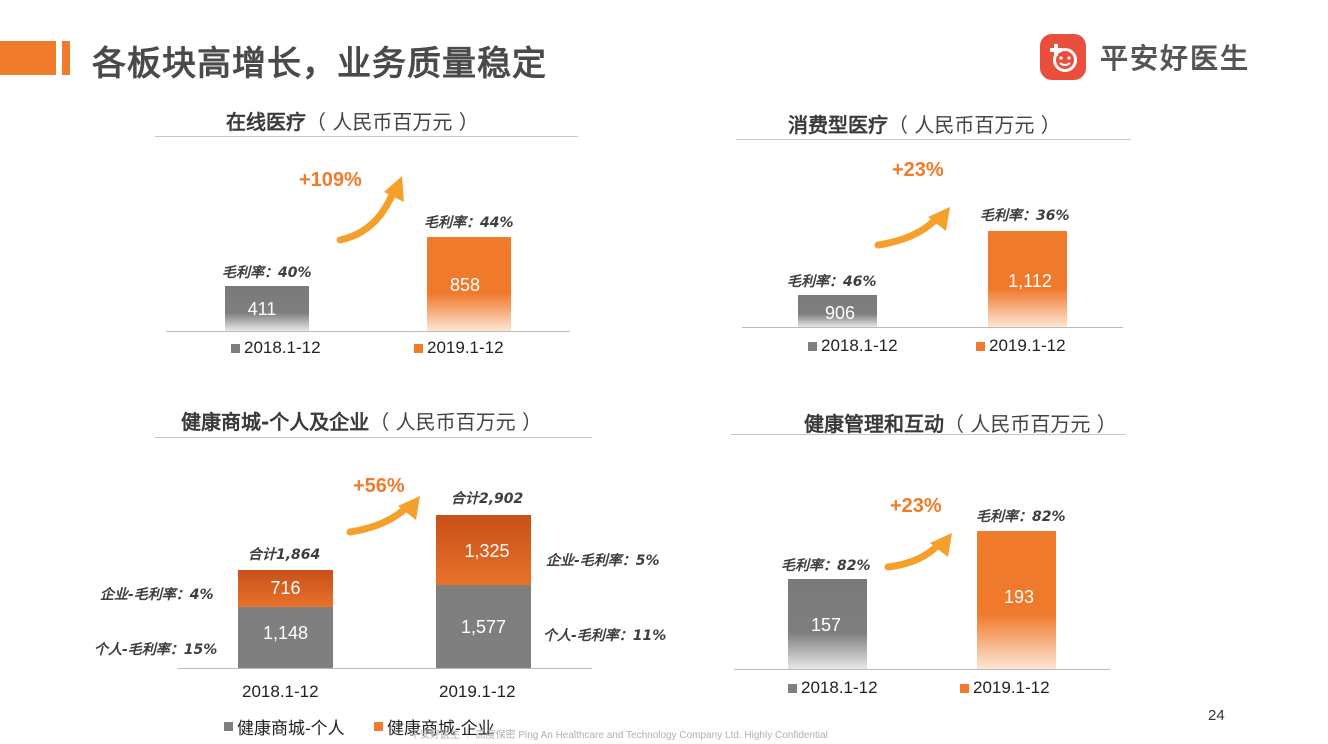 The image size is (1328, 744). I want to click on chart-title-health-mgmt: 健康管理和互动（ 人民币百万元 ）, so click(960, 422).